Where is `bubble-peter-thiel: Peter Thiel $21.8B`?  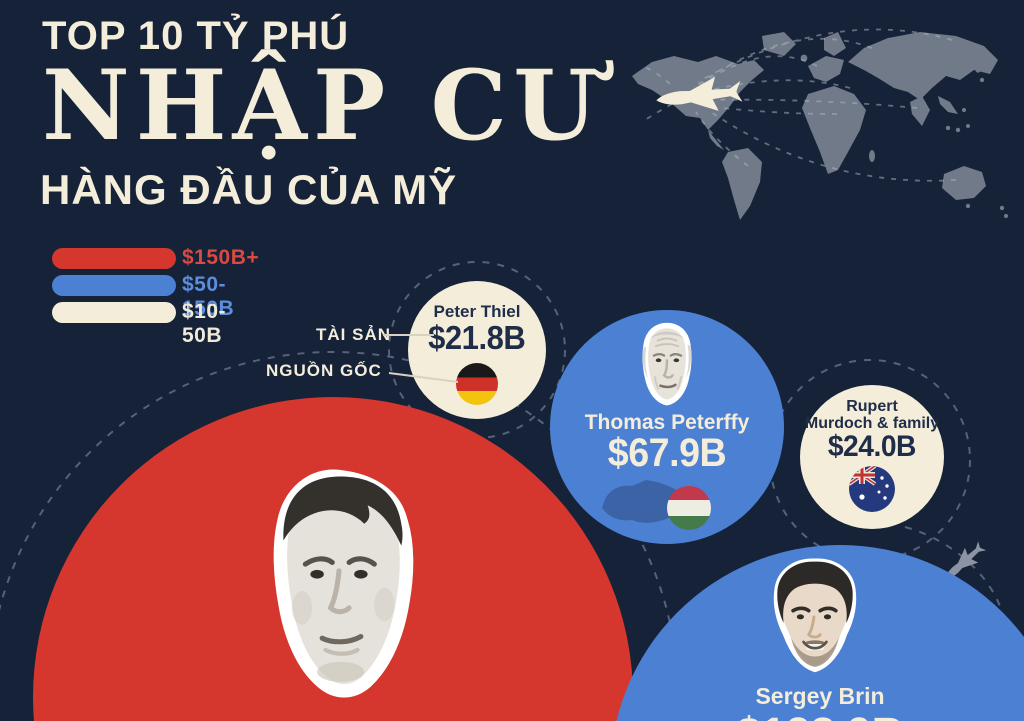 bubble-peter-thiel: Peter Thiel $21.8B is located at coordinates (477, 350).